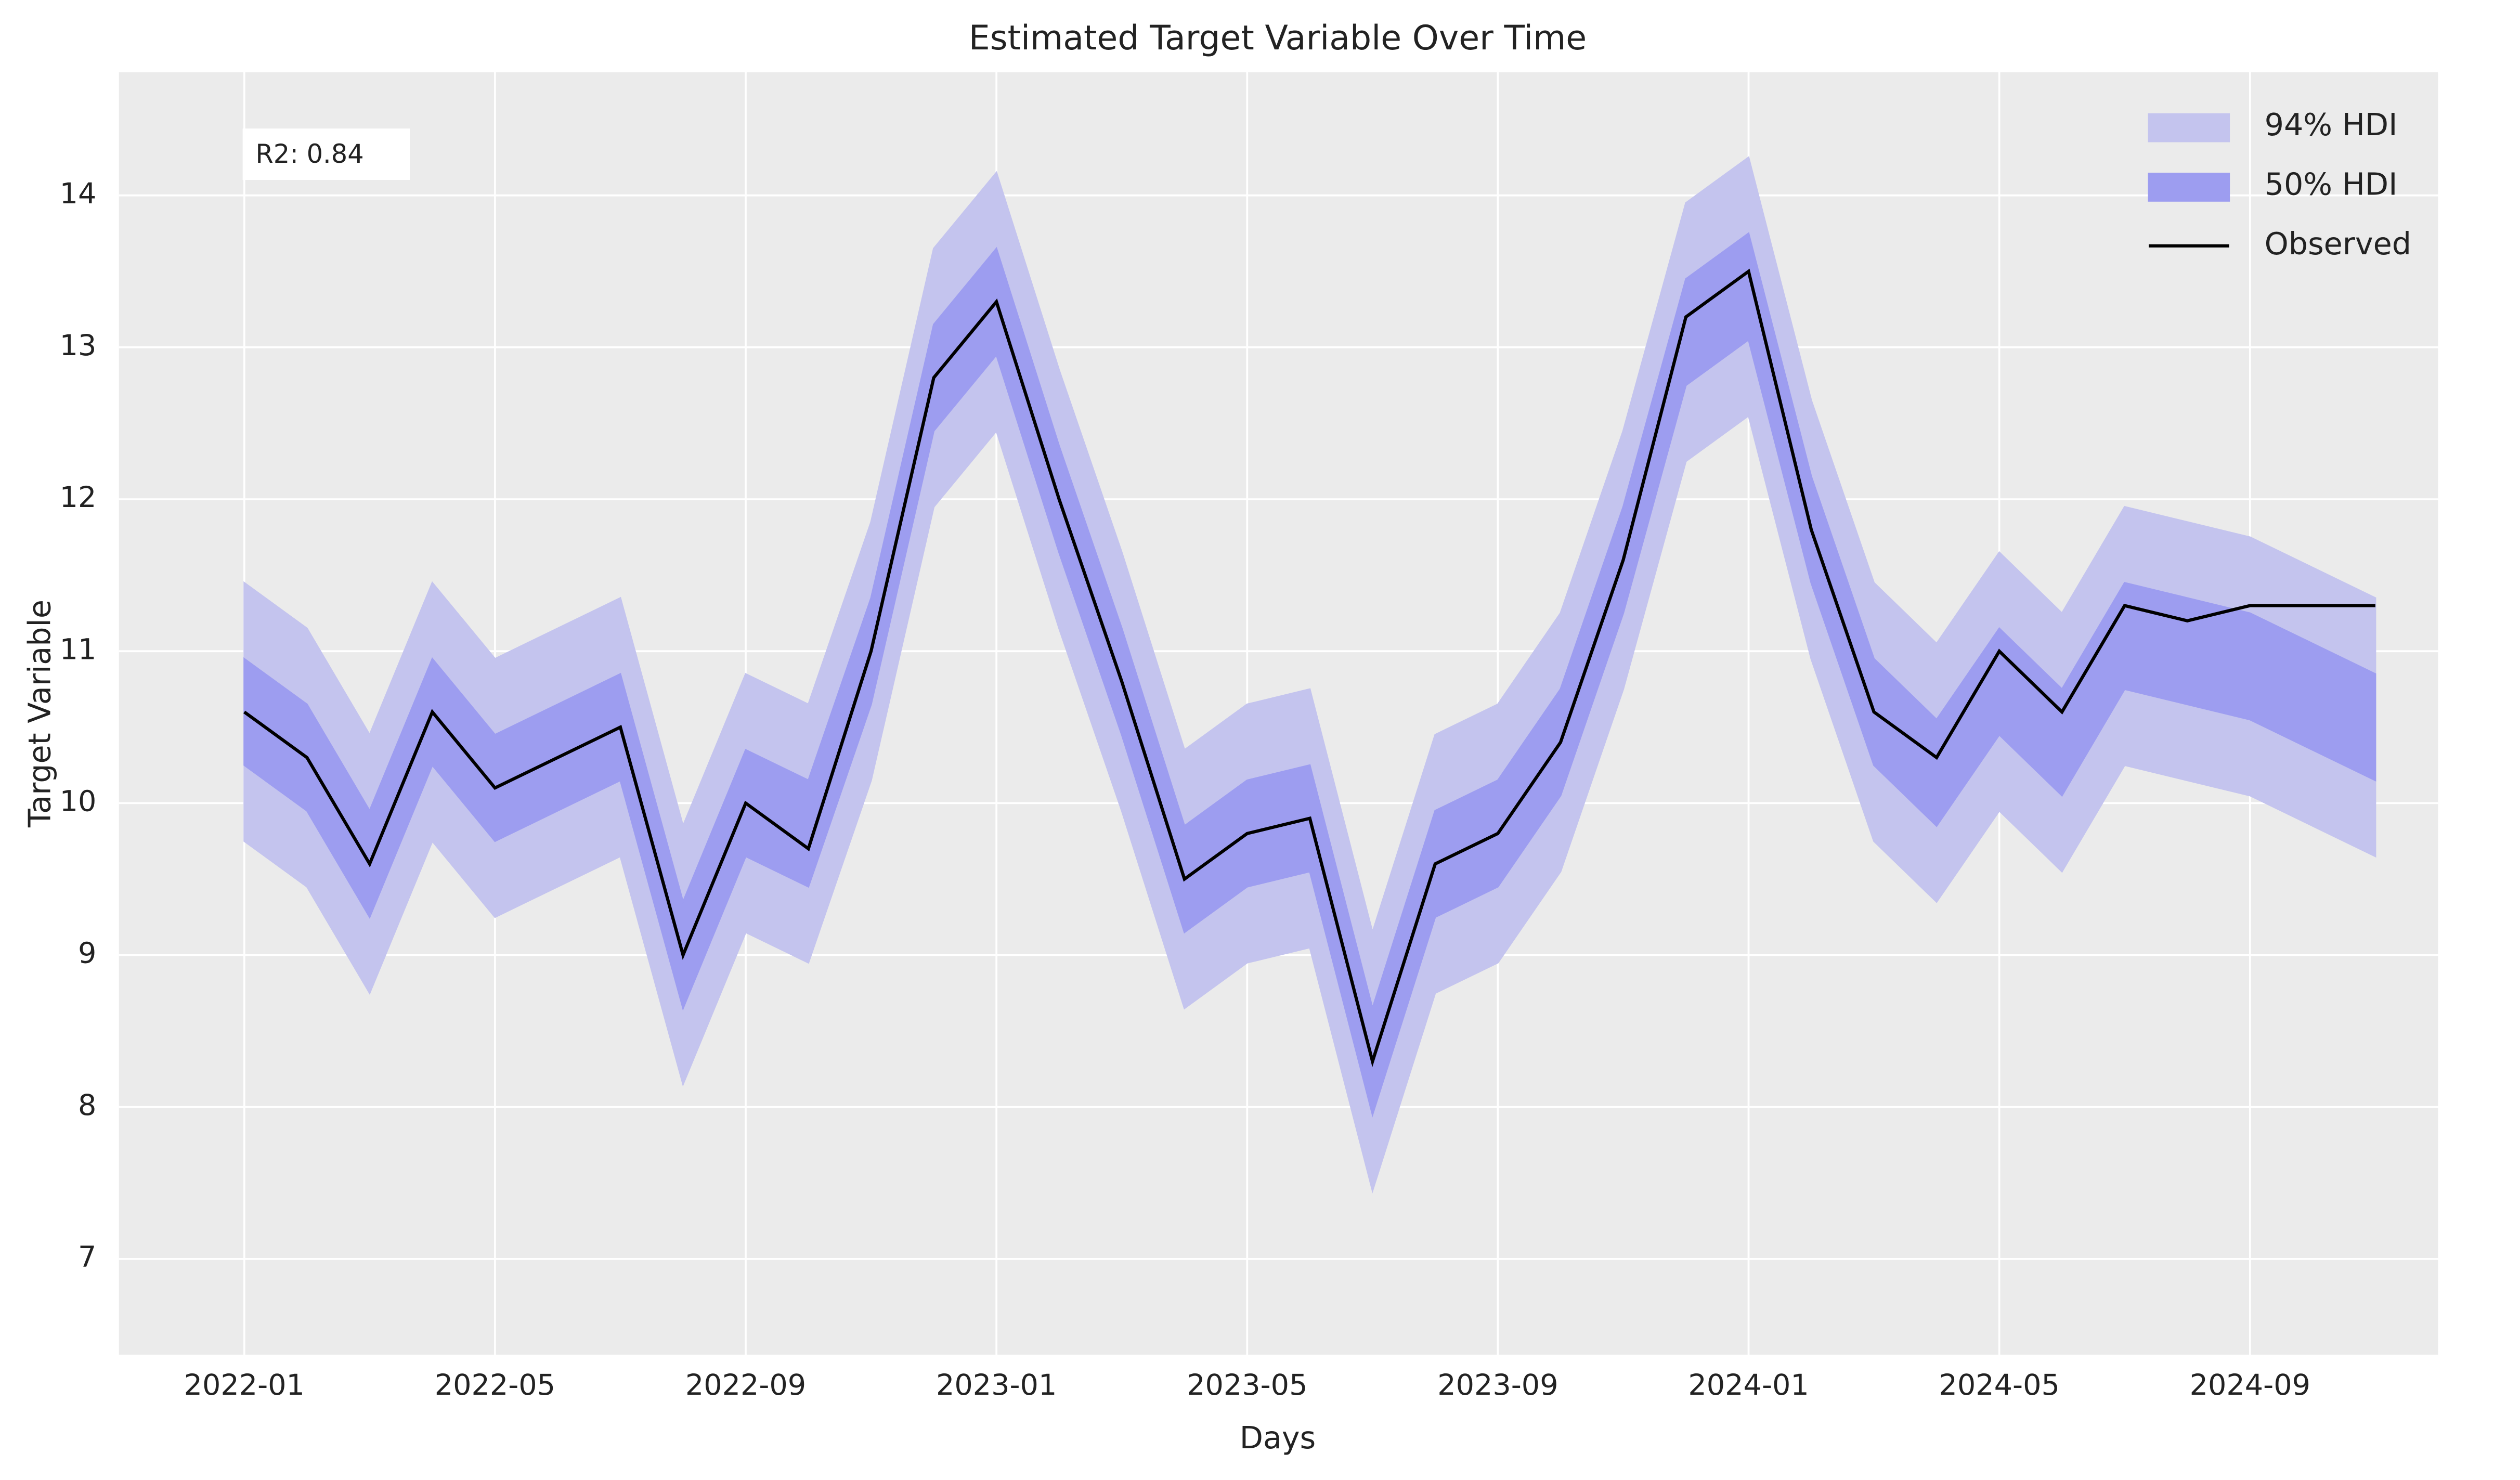  Describe the element at coordinates (78, 345) in the screenshot. I see `y-tick-label: 13` at that location.